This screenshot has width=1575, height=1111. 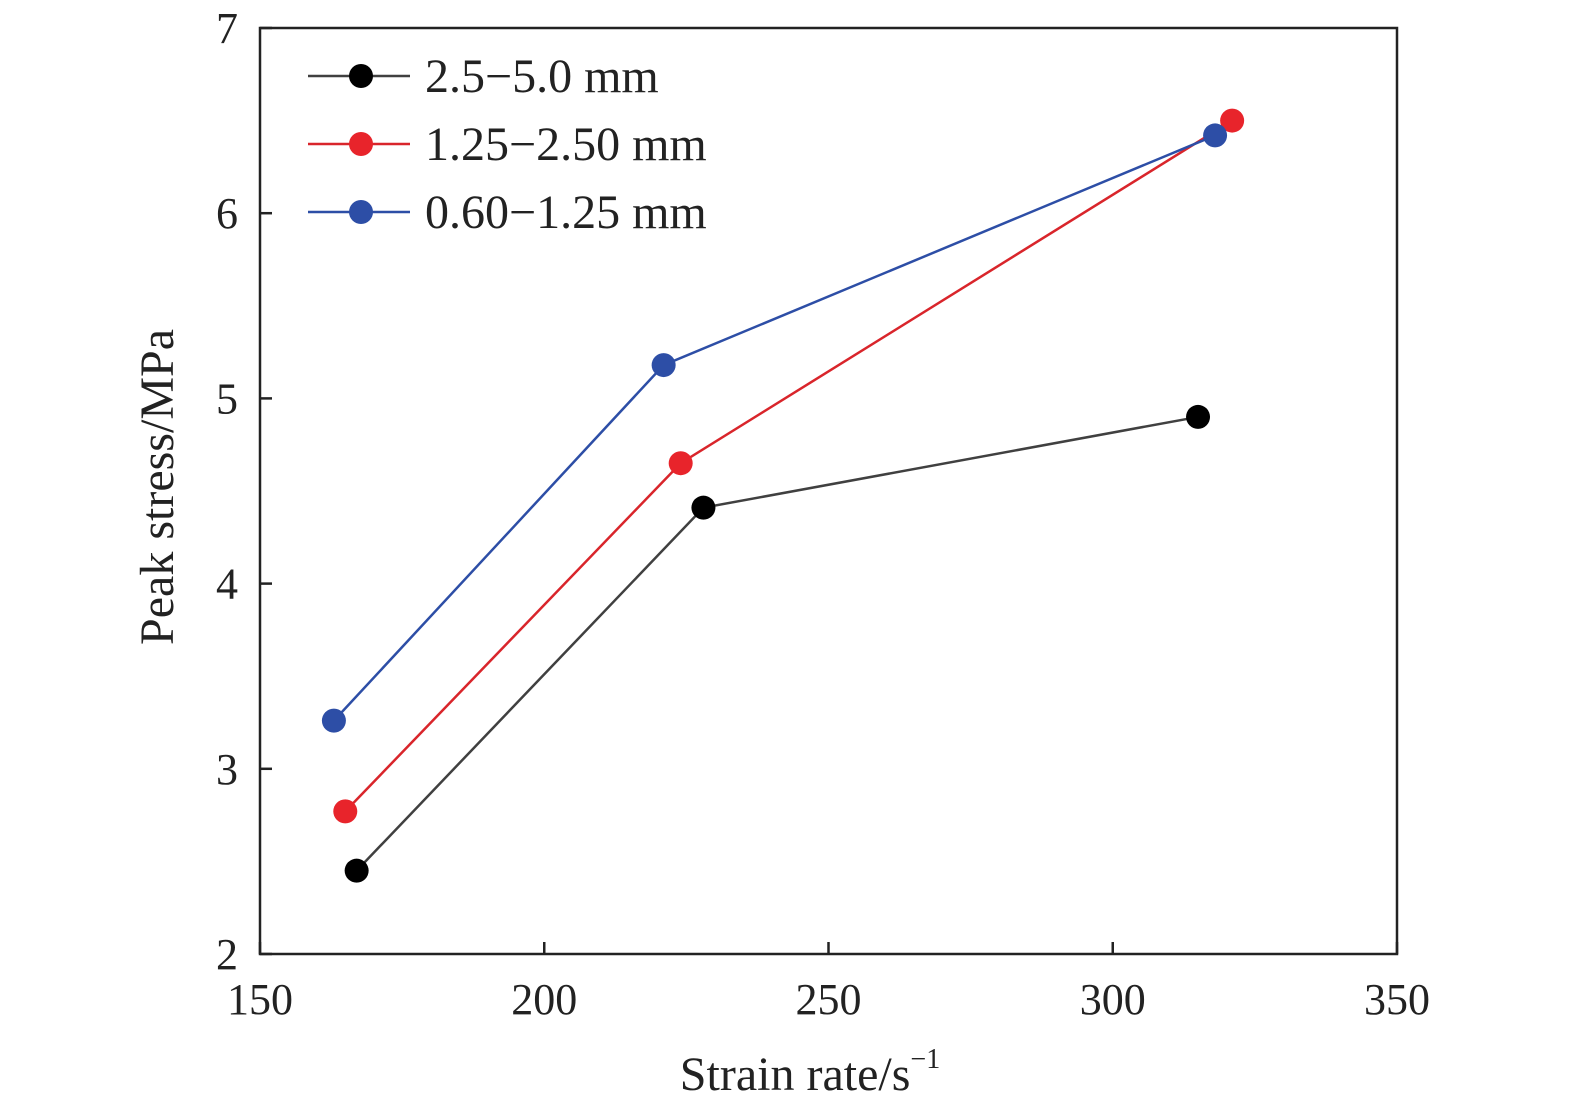 I want to click on x-tick-label: 300, so click(x=1113, y=999).